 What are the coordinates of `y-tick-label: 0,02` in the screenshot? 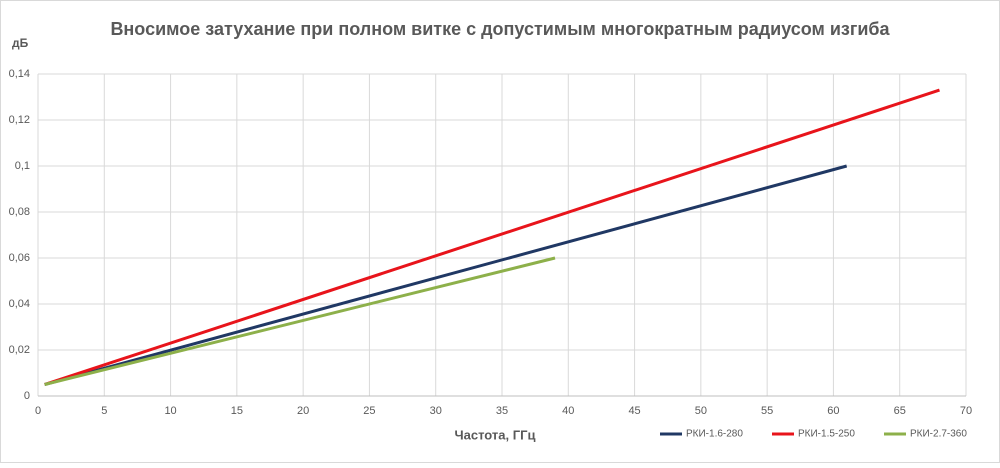 It's located at (19, 350).